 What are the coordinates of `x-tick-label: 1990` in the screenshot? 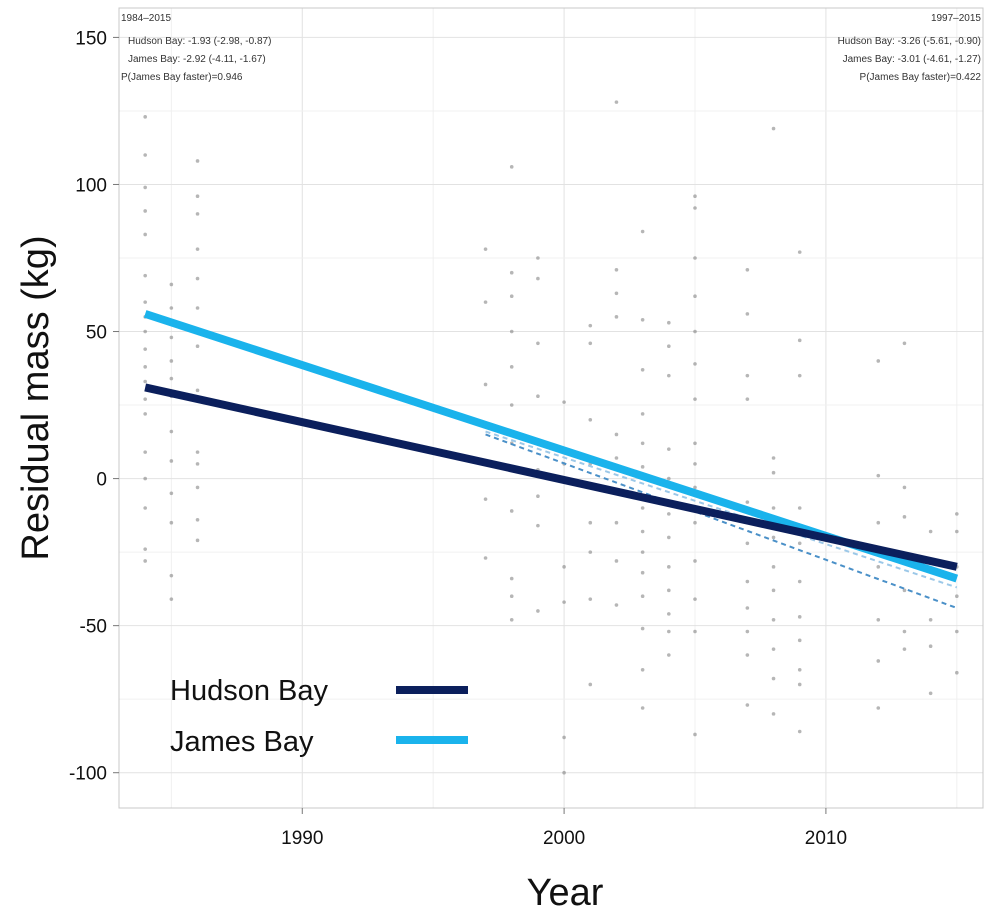 It's located at (302, 838).